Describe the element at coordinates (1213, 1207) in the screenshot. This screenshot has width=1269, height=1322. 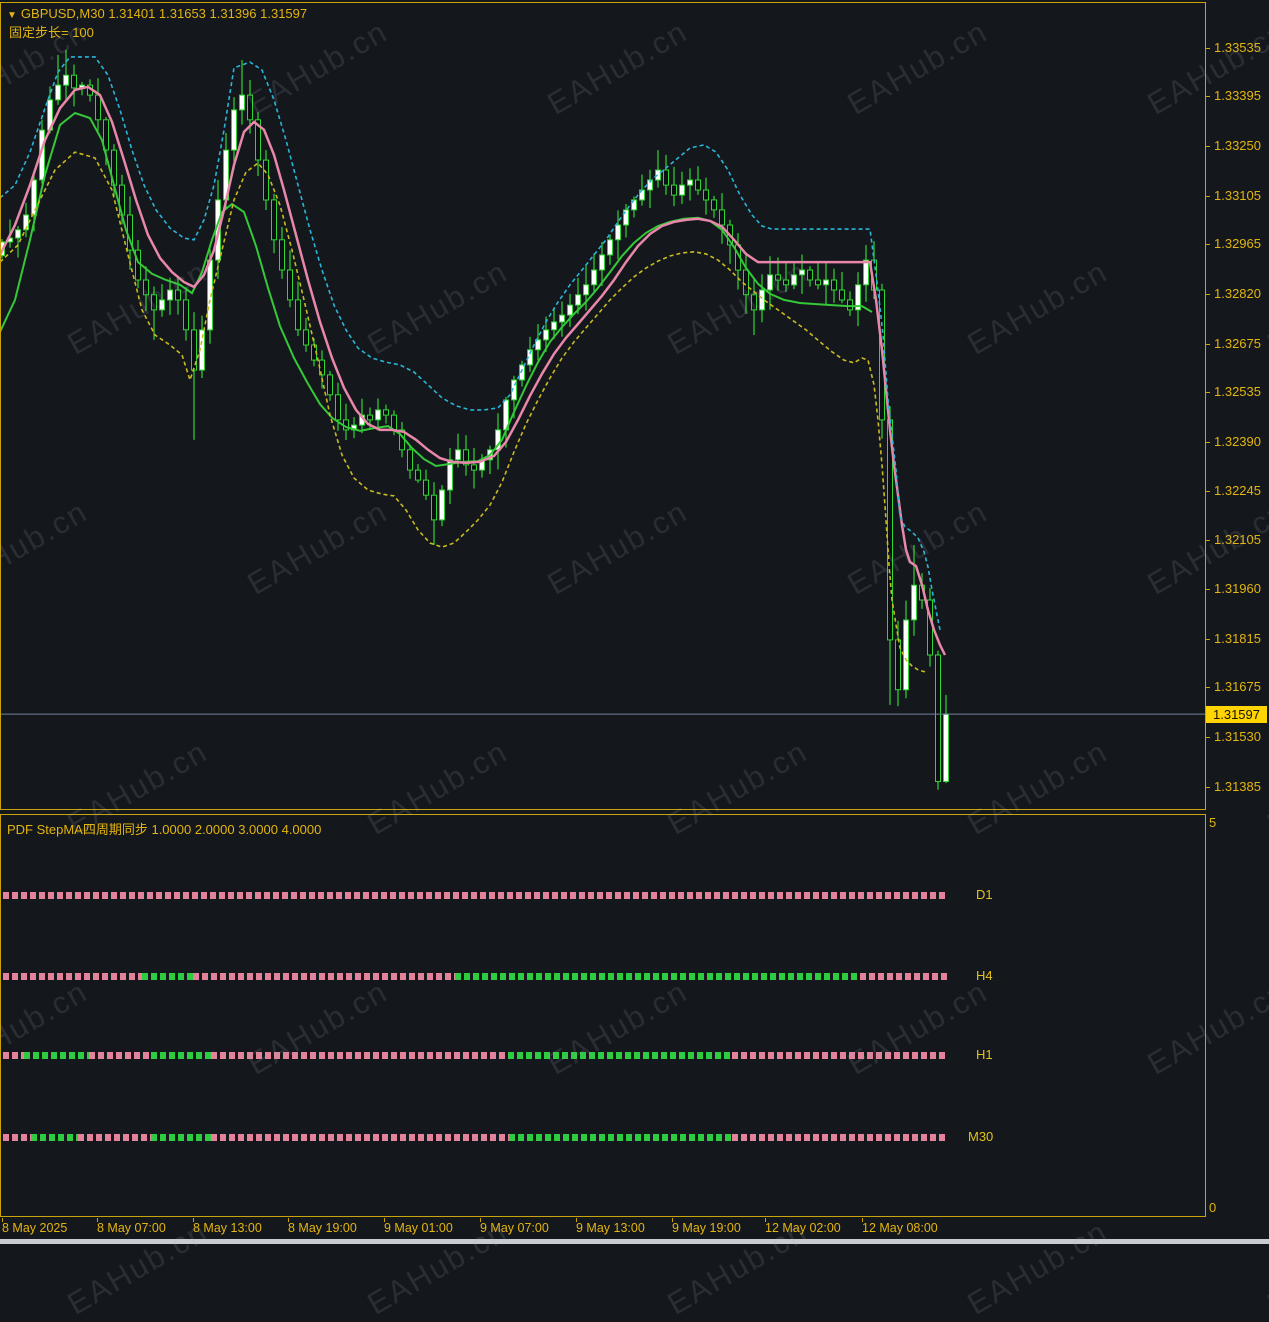
I see `indicator-scale-bottom: 0` at that location.